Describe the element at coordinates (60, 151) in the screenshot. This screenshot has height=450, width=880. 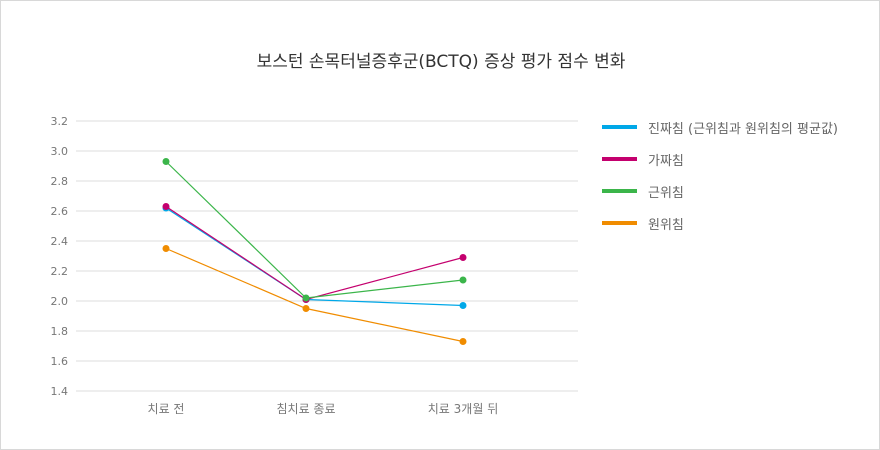
I see `y-tick-label: 3.0` at that location.